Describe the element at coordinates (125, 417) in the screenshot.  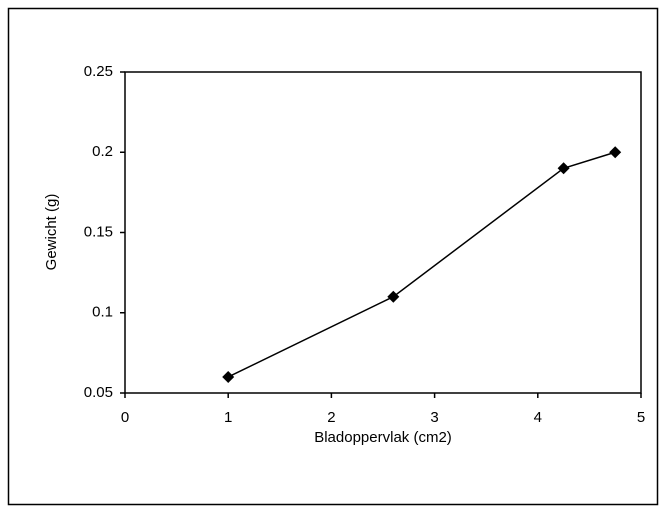
I see `x-tick-label: 0` at that location.